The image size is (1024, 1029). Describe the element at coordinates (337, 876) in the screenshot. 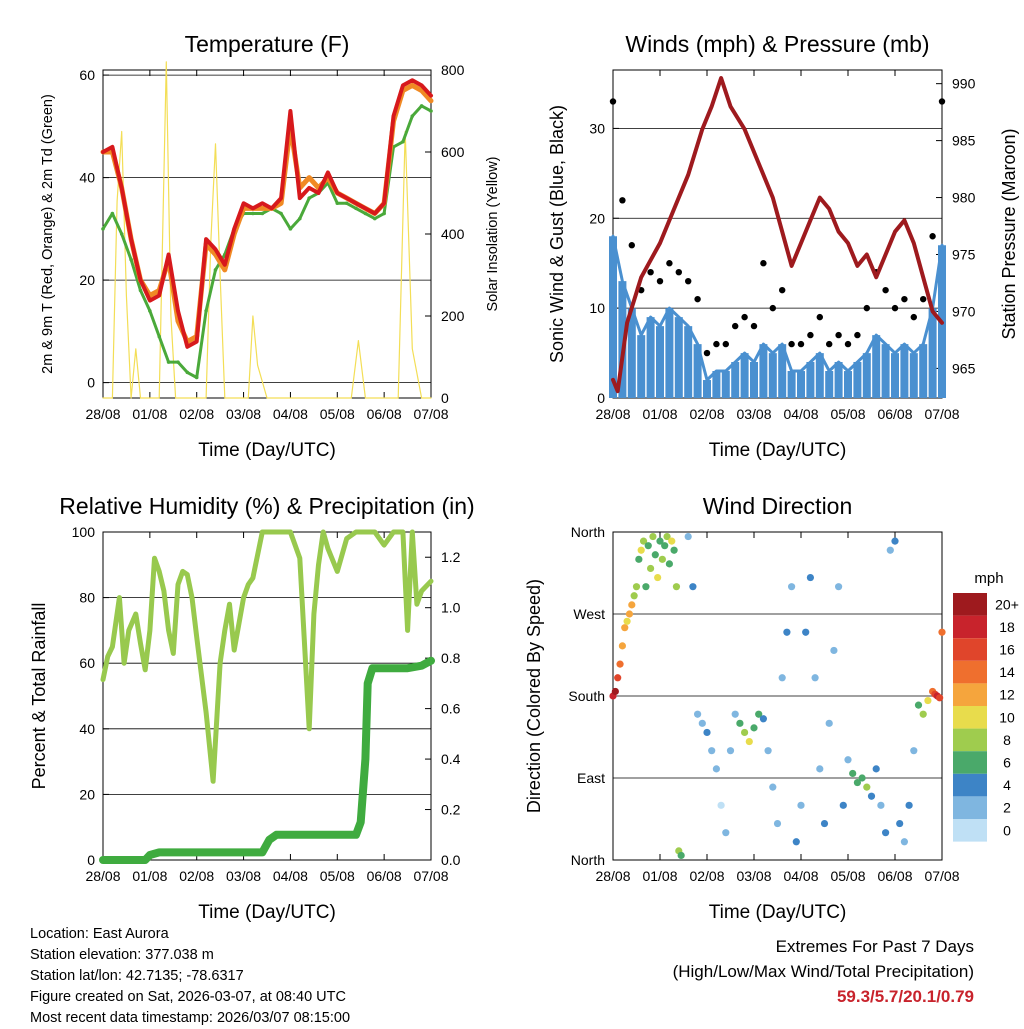

I see `panel3-xtick-label: 05/08` at that location.